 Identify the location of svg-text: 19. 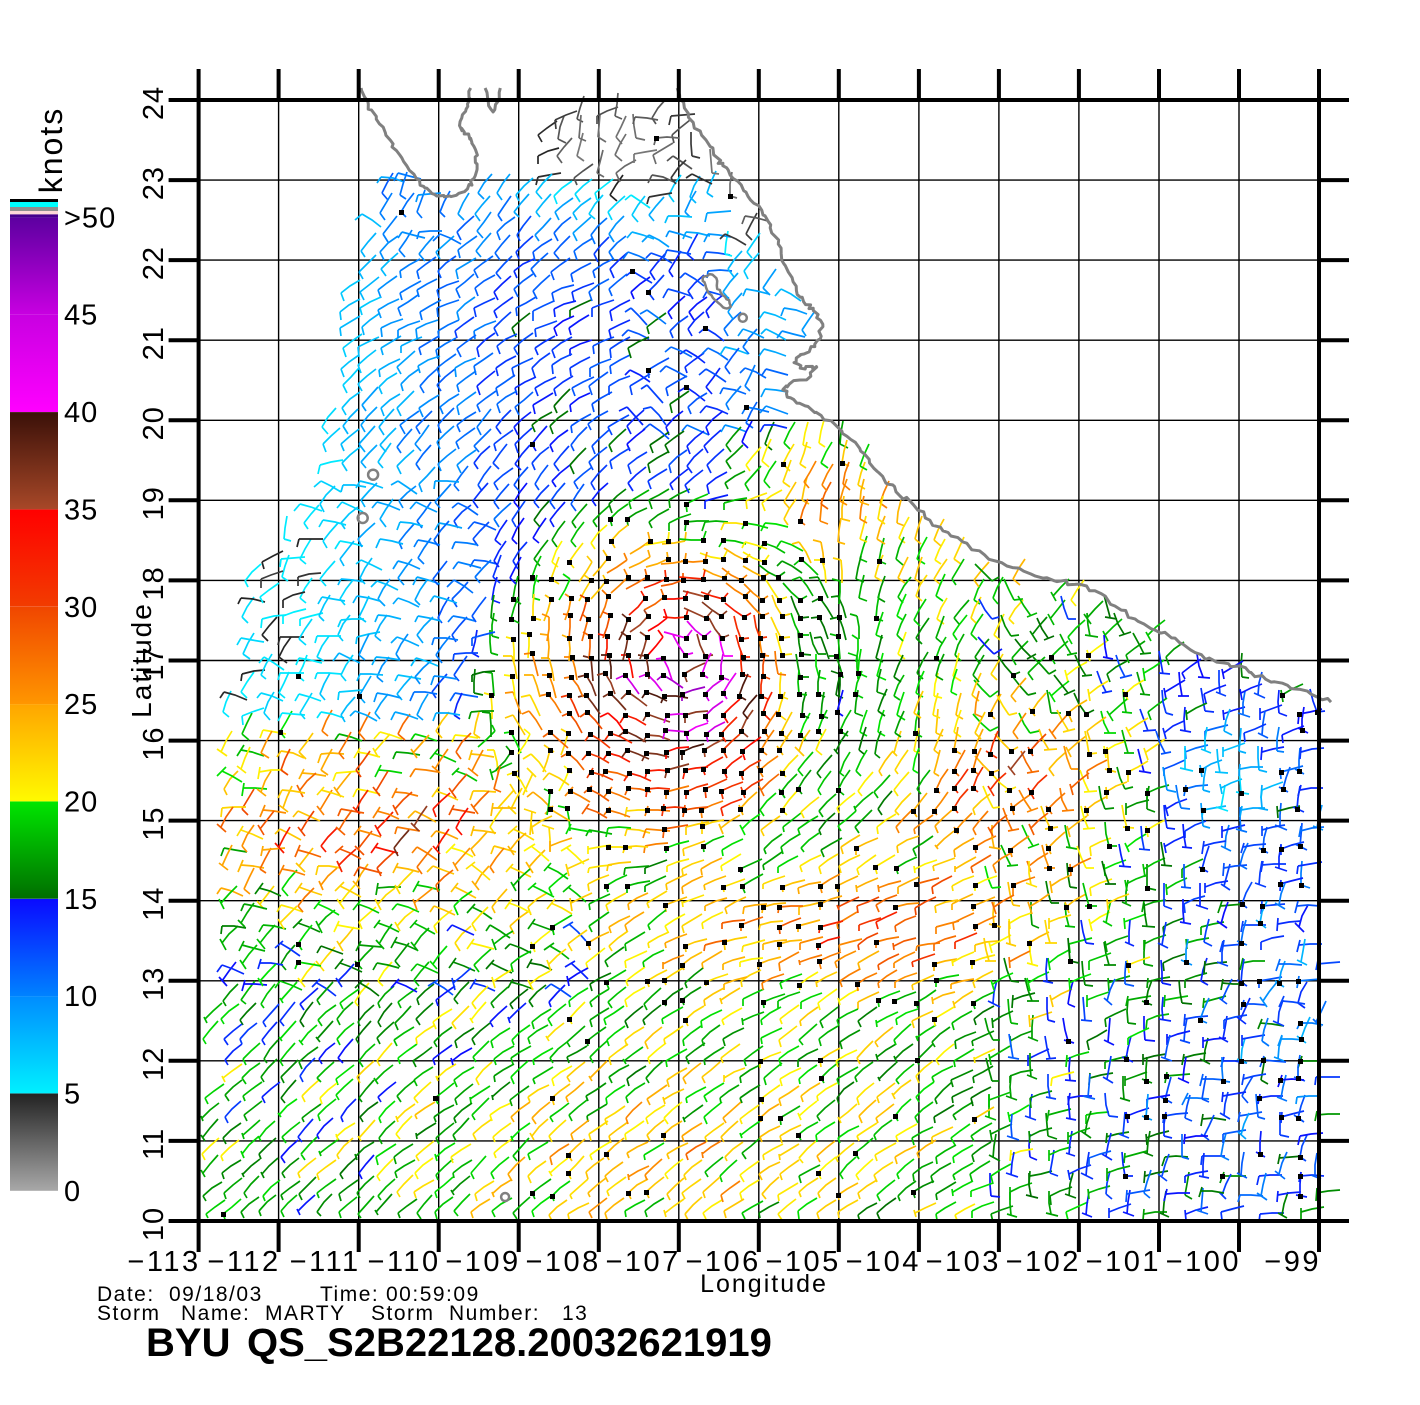
(154, 503).